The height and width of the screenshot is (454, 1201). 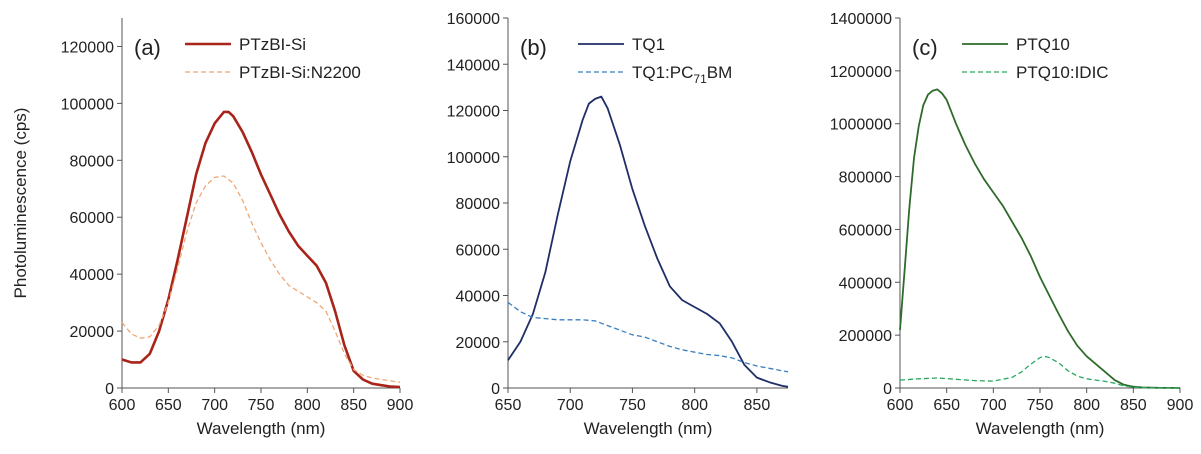 I want to click on legend-label-1: PTzBI-Si, so click(x=272, y=44).